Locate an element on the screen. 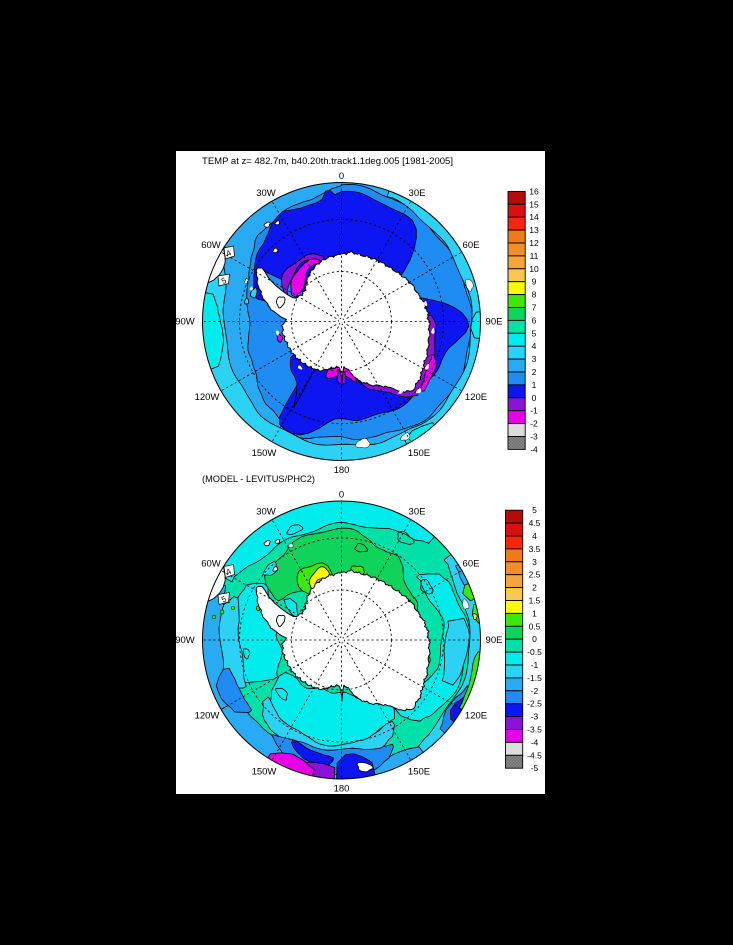  svg-text: 11 is located at coordinates (534, 256).